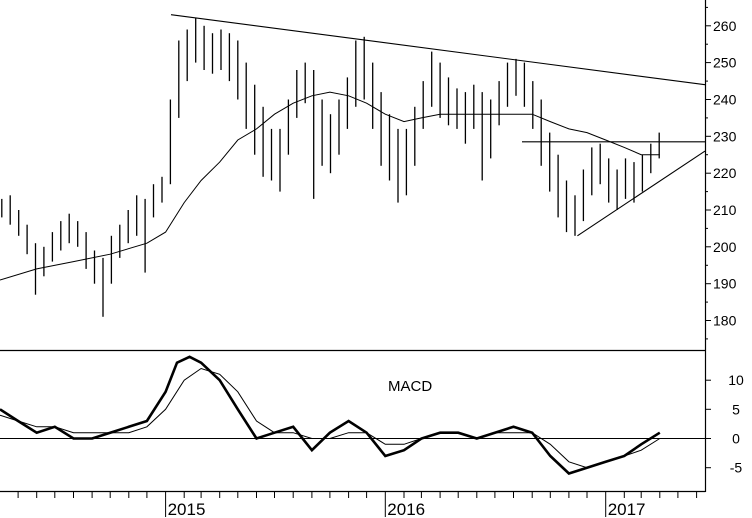 This screenshot has height=518, width=752. I want to click on trendline-upper-resistance, so click(438, 50).